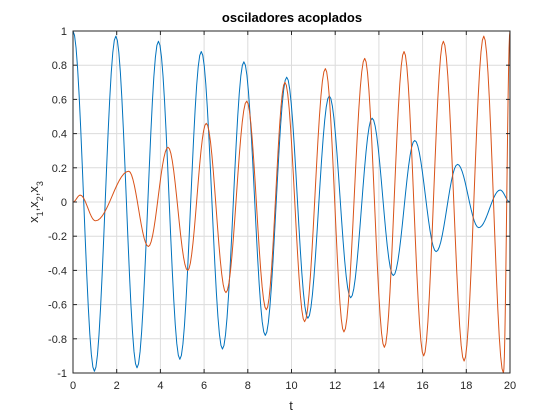  I want to click on y-tick-label: -1, so click(62, 374).